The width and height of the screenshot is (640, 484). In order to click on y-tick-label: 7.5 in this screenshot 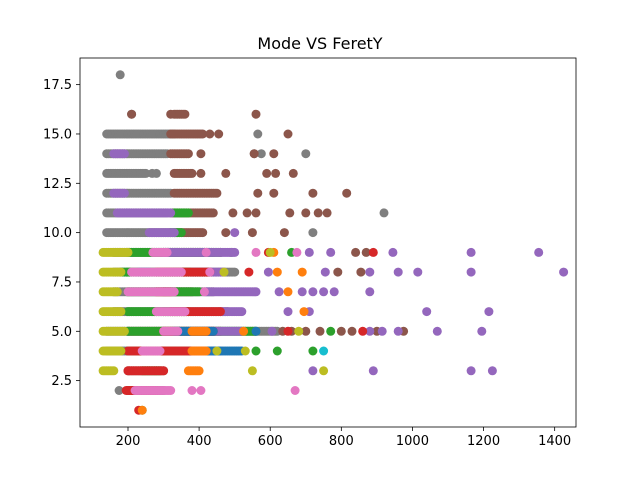, I will do `click(61, 282)`.